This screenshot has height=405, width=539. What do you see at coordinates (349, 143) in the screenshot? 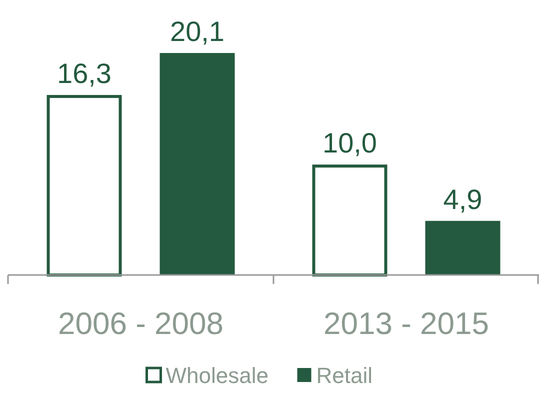
I see `data-label: 10,0` at bounding box center [349, 143].